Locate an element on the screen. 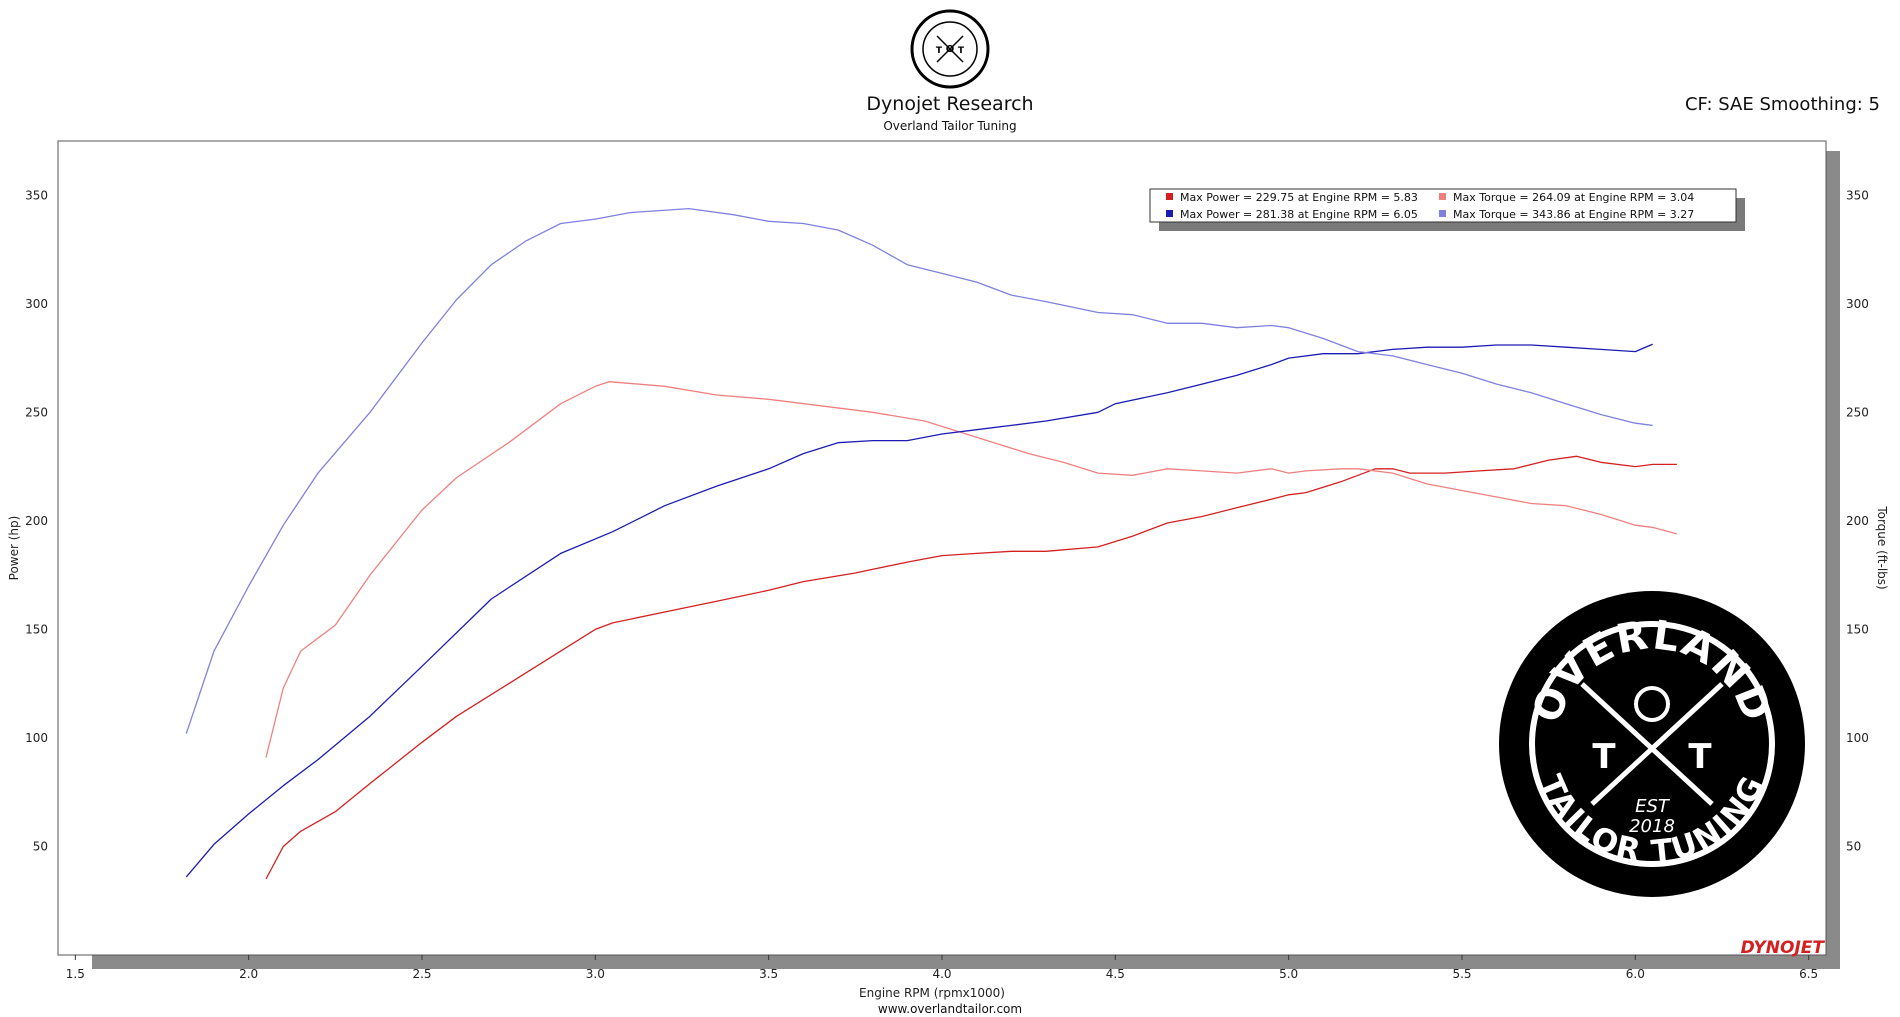 This screenshot has height=1017, width=1900. legend-entry: Max Torque = 264.09 at Engine RPM = 3.04 is located at coordinates (1573, 197).